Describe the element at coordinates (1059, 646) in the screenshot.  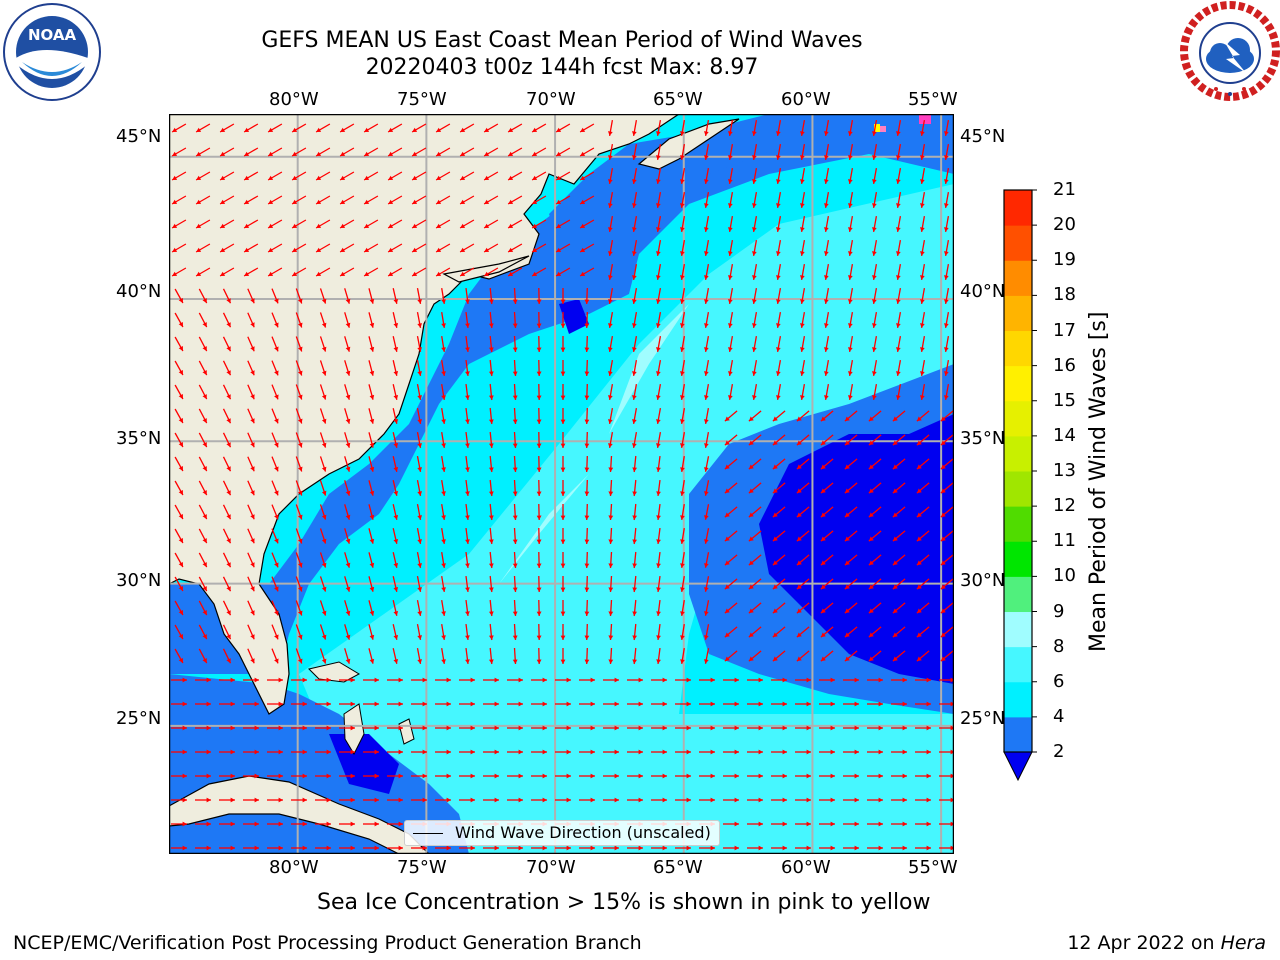
I see `colorbar-tick-label: 8` at that location.